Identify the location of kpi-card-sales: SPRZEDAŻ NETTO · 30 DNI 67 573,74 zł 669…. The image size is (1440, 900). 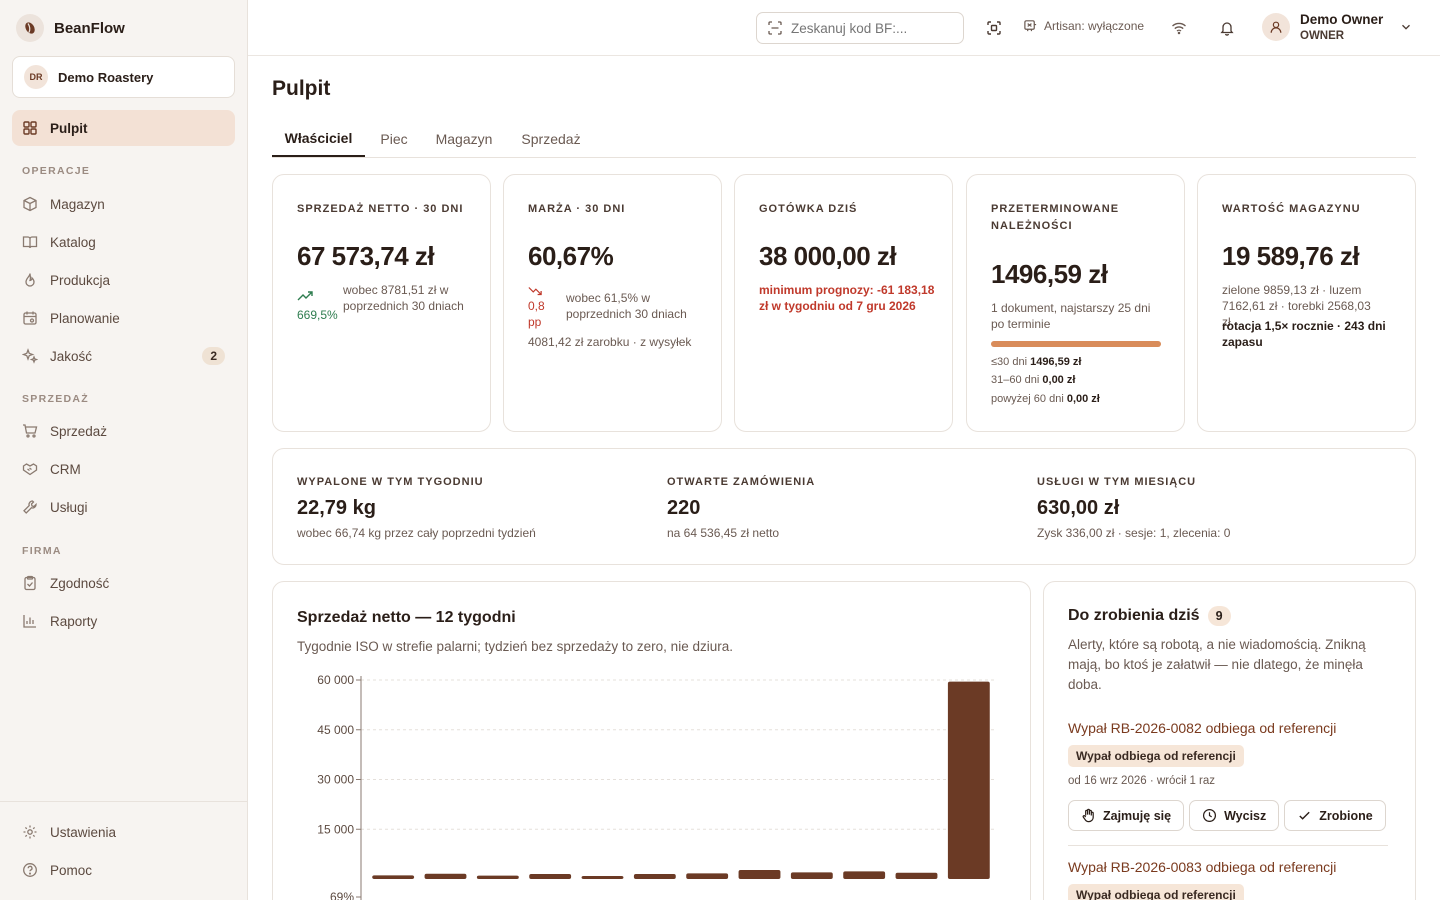
(381, 303).